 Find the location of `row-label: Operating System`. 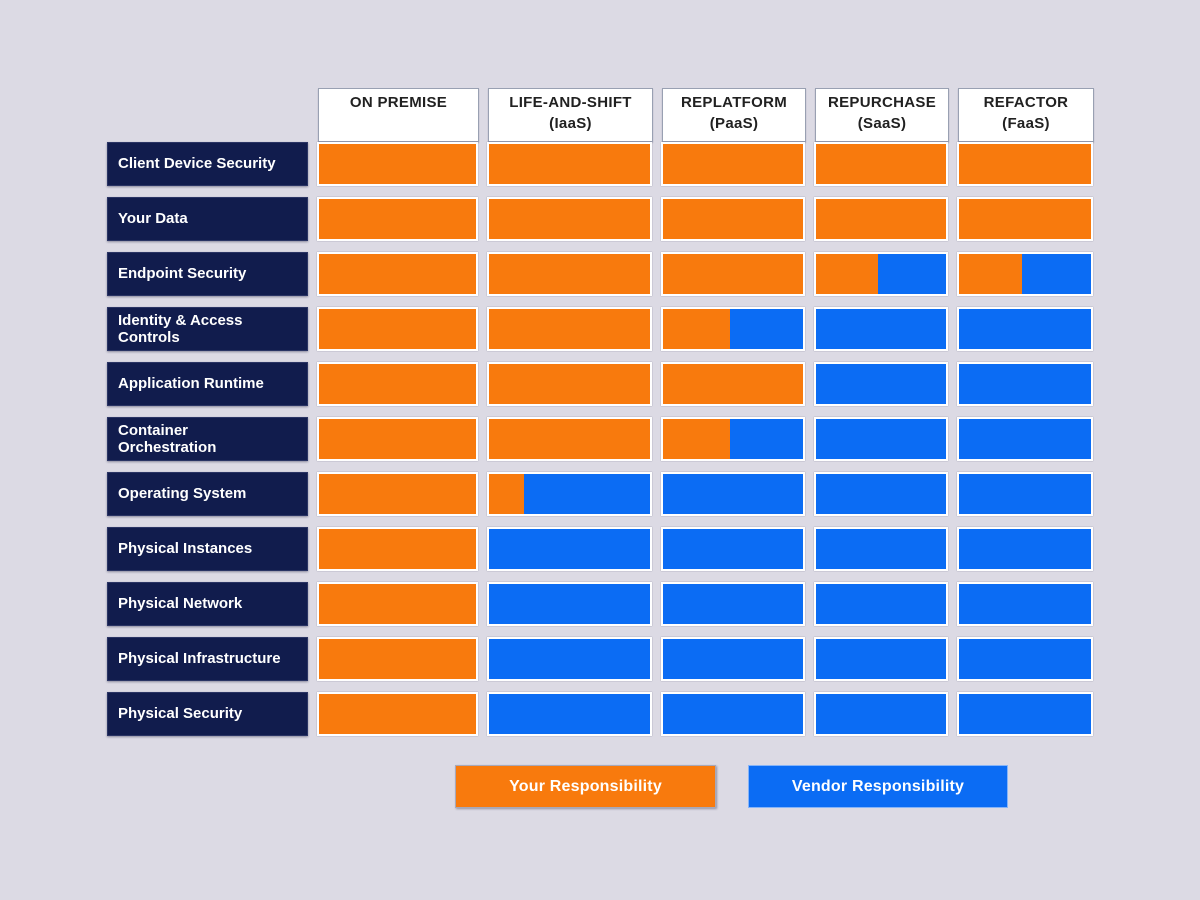

row-label: Operating System is located at coordinates (207, 494).